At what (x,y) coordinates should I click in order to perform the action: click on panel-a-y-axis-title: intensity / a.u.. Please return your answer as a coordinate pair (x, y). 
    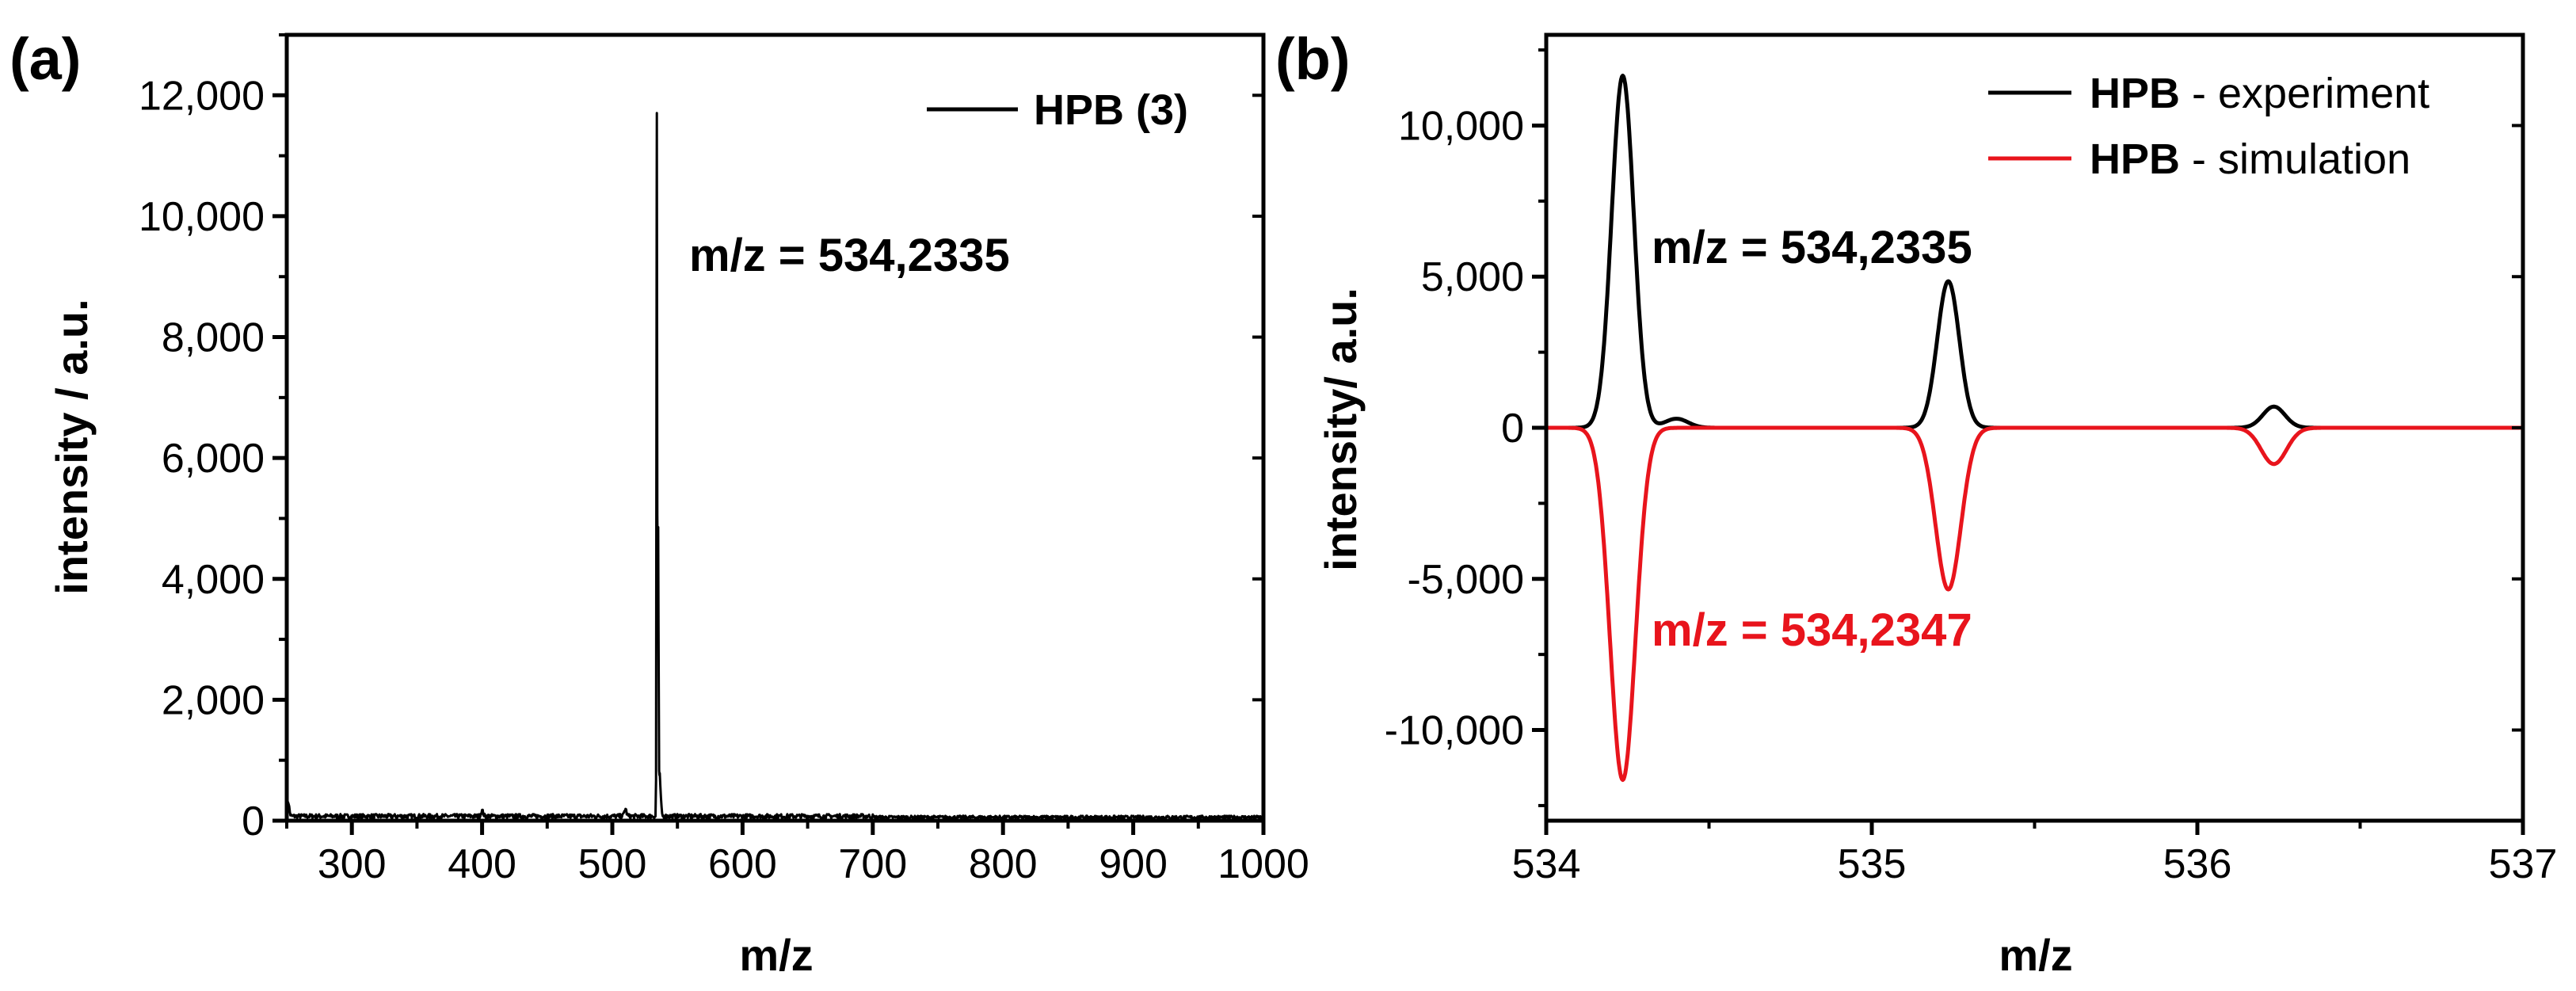
    Looking at the image, I should click on (72, 447).